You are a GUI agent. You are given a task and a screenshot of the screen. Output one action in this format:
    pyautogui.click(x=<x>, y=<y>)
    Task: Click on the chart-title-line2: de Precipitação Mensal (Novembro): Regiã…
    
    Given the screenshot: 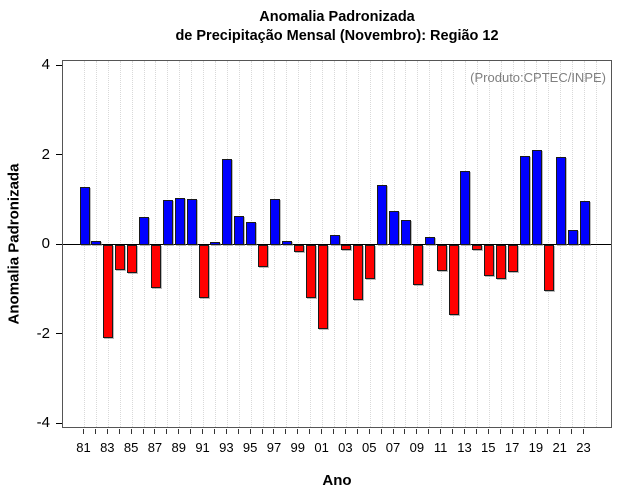 What is the action you would take?
    pyautogui.click(x=337, y=36)
    